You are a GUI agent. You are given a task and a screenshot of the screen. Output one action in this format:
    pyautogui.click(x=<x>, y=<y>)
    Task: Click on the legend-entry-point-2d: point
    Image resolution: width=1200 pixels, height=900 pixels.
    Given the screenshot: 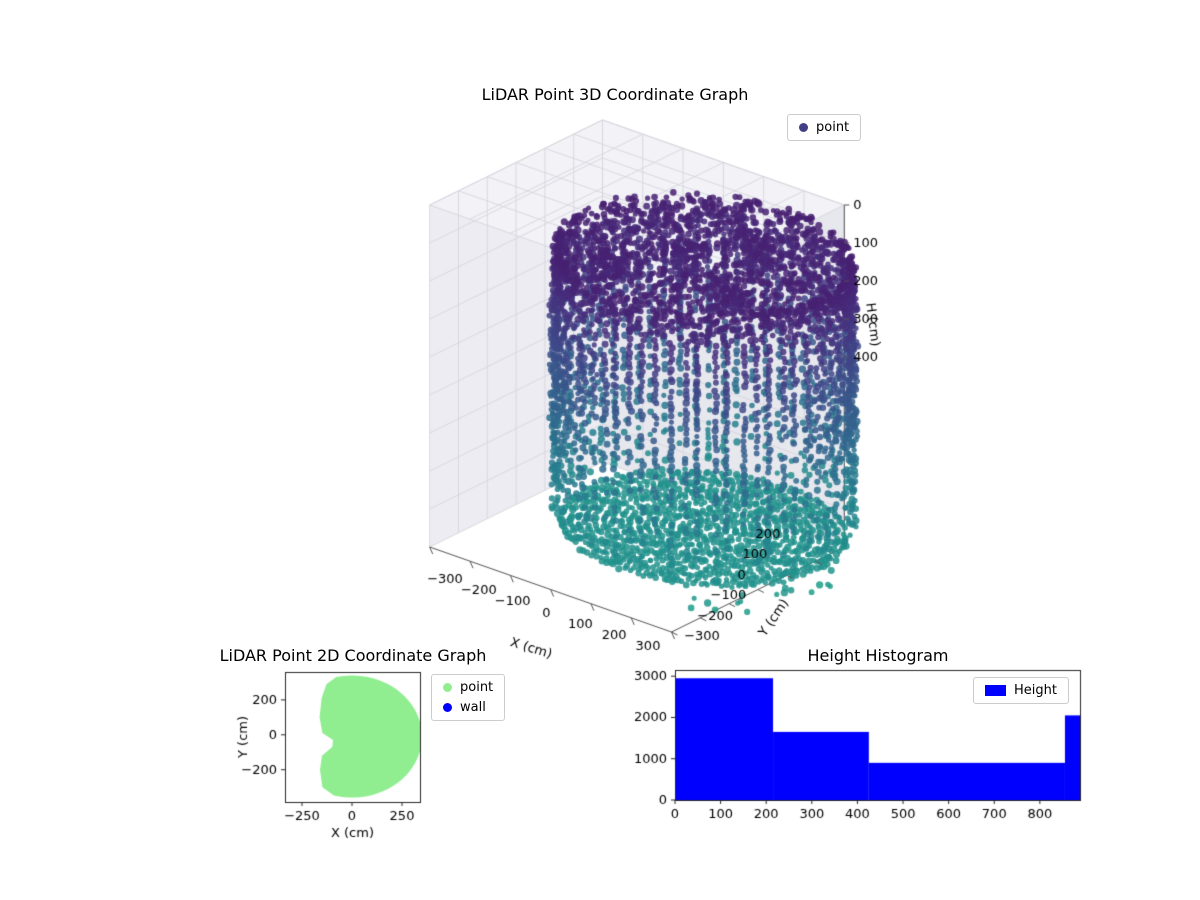 What is the action you would take?
    pyautogui.click(x=468, y=687)
    